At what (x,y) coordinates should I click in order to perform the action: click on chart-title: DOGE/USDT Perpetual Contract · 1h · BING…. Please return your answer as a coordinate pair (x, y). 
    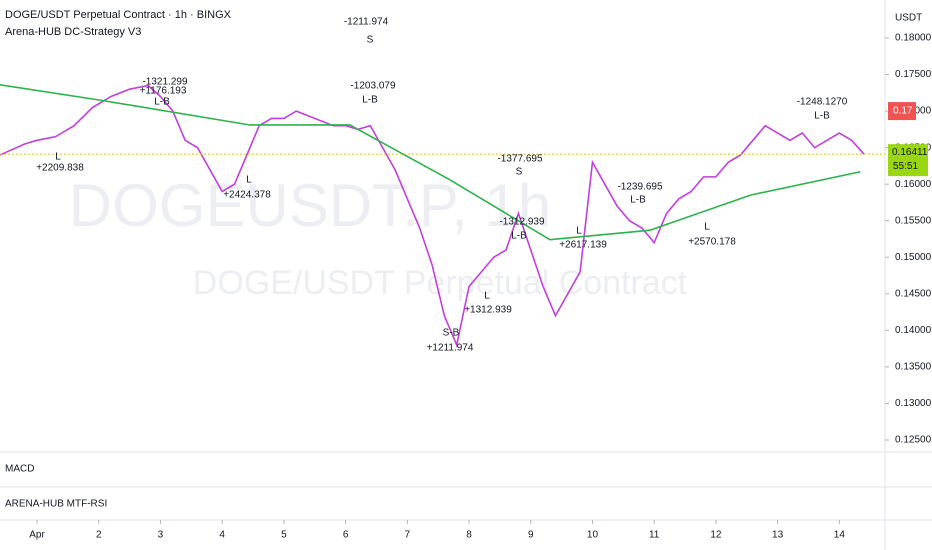
    Looking at the image, I should click on (118, 15).